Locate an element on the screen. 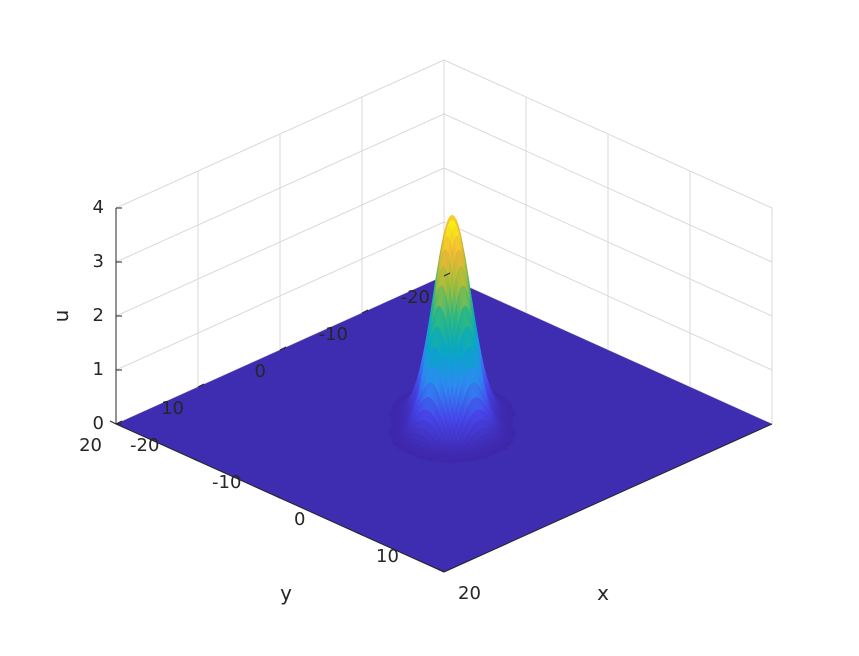 This screenshot has width=859, height=656. z-tick-label: 3 is located at coordinates (98, 261).